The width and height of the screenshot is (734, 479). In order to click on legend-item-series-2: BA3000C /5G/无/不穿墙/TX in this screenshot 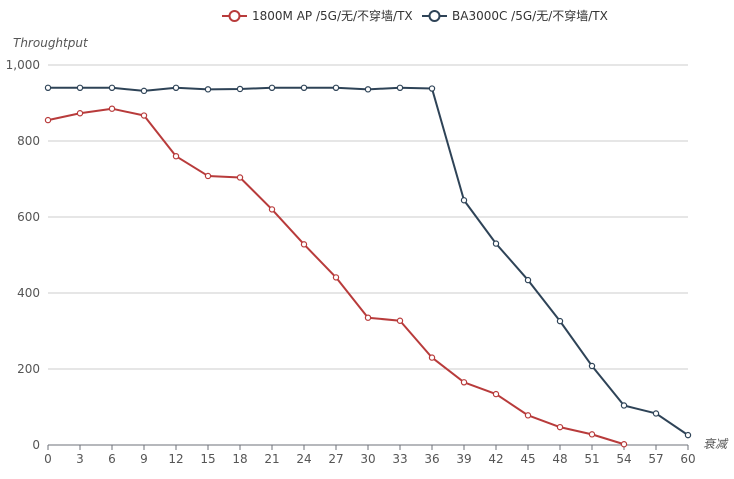, I will do `click(515, 15)`.